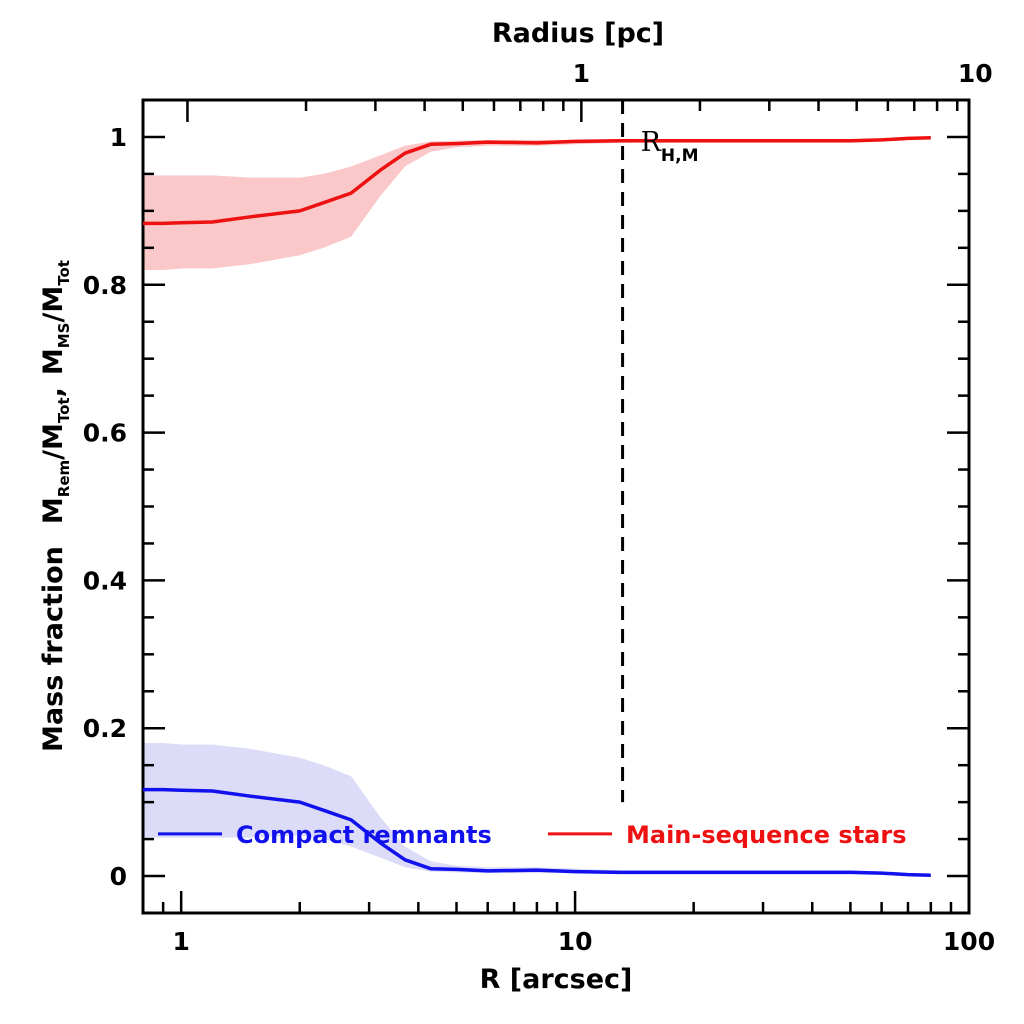 Image resolution: width=1024 pixels, height=1024 pixels. What do you see at coordinates (969, 941) in the screenshot?
I see `x-tick-label: 100` at bounding box center [969, 941].